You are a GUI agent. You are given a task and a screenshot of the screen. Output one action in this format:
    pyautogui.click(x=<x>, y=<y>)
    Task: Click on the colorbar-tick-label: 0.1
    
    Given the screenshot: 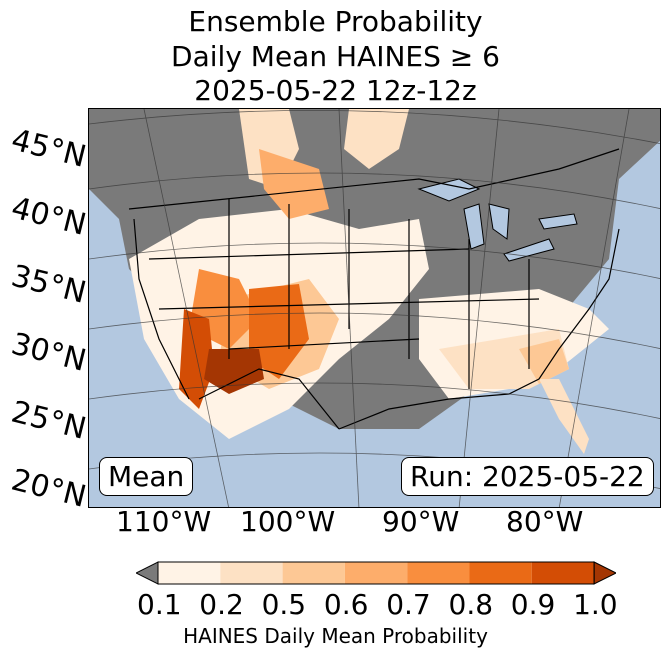 What is the action you would take?
    pyautogui.click(x=159, y=604)
    